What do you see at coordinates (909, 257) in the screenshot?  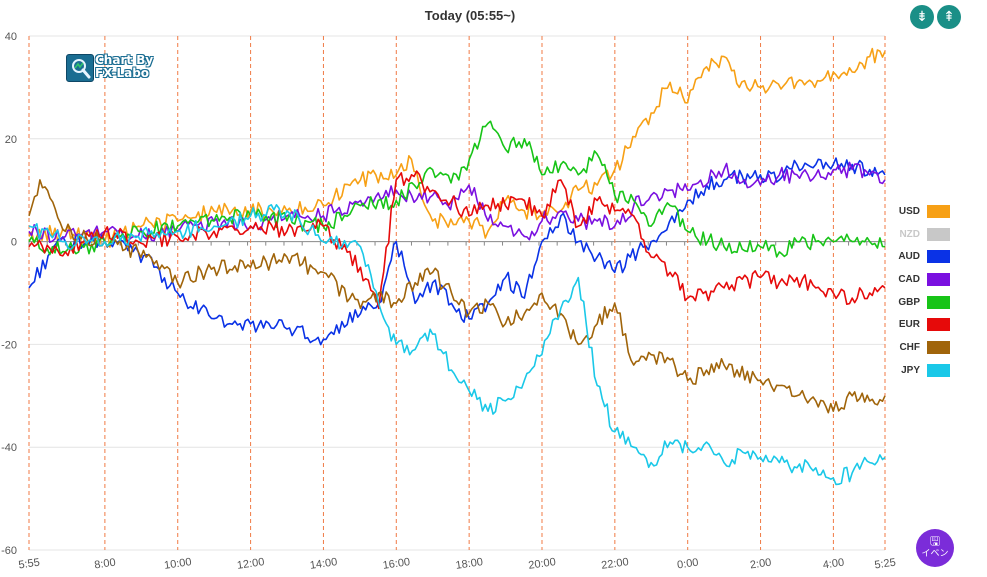 I see `legend-label: AUD` at bounding box center [909, 257].